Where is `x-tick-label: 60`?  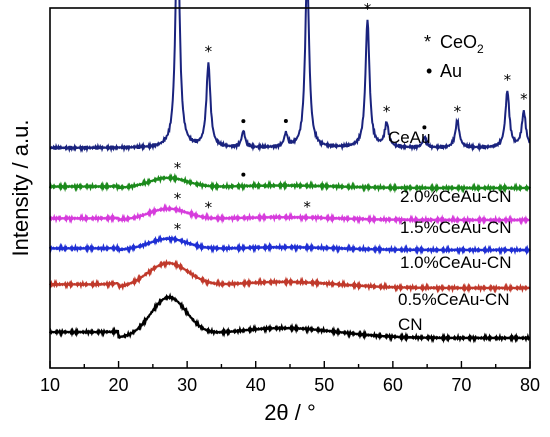
x-tick-label: 60 is located at coordinates (393, 385).